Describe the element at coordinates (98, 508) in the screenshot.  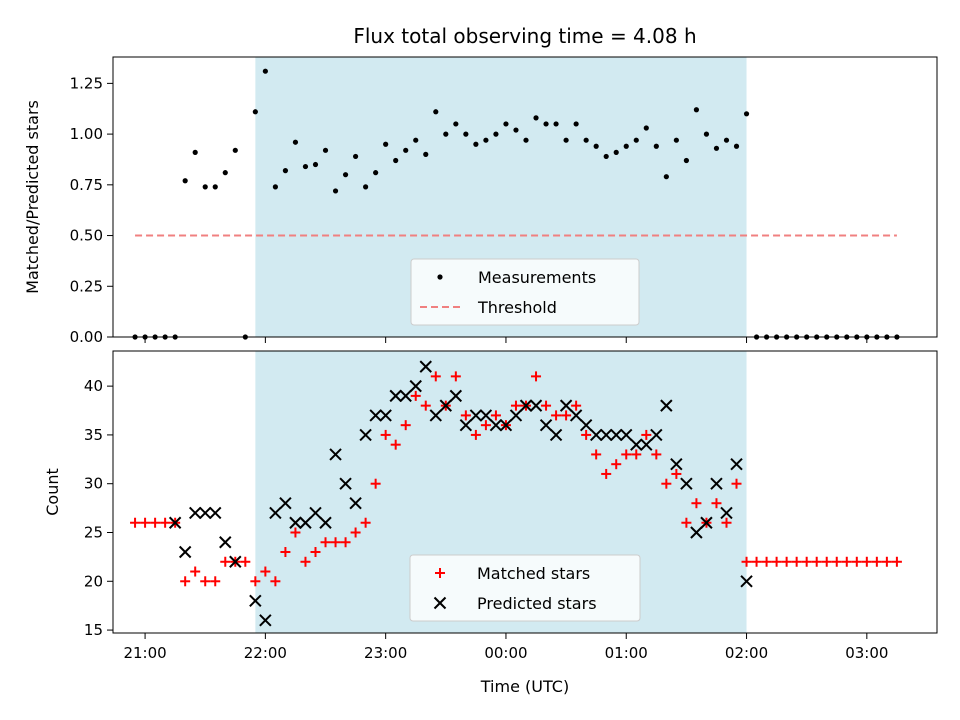
I see `bottom-y-ticks: 15 20 25 30 35 40` at that location.